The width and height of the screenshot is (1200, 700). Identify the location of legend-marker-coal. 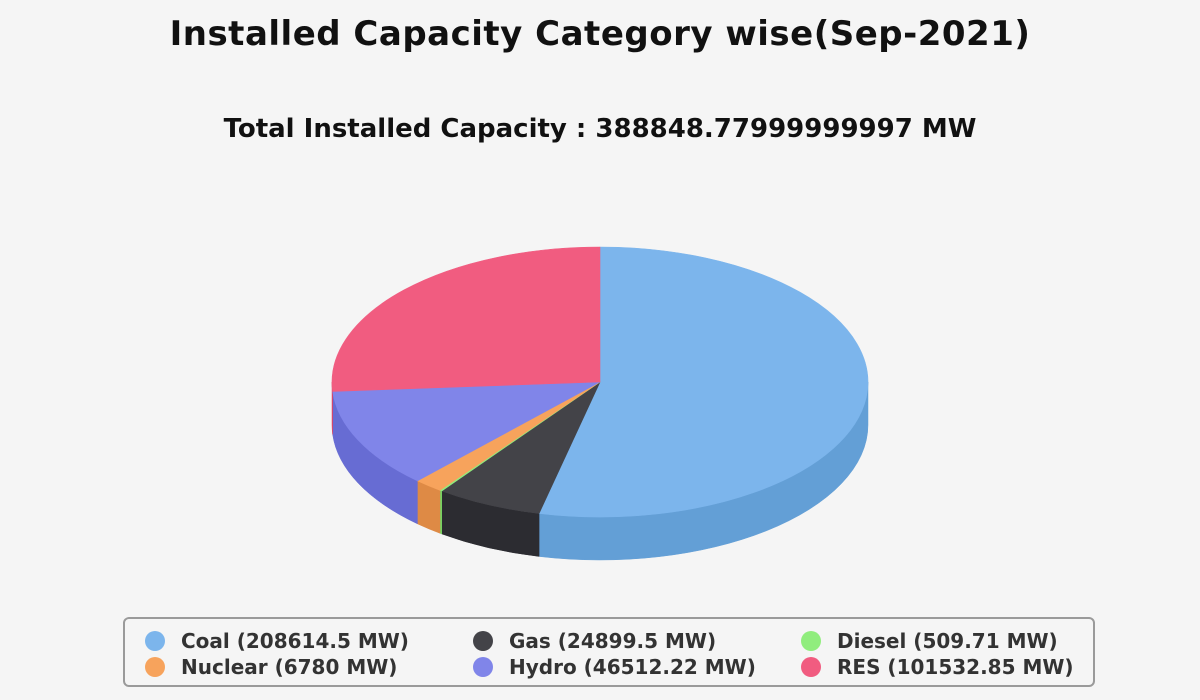
(155, 641).